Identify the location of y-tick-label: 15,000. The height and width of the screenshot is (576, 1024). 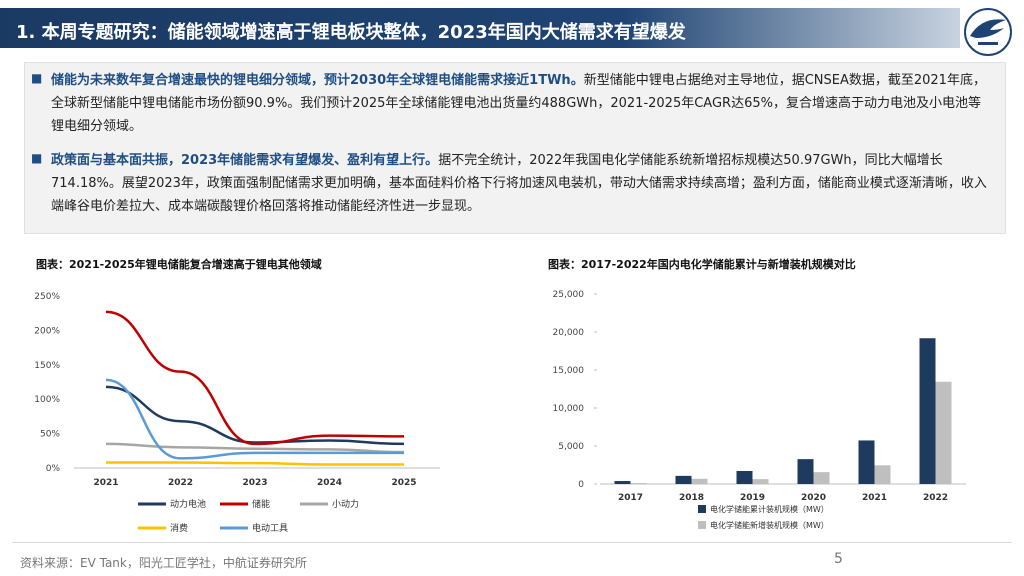
(569, 371).